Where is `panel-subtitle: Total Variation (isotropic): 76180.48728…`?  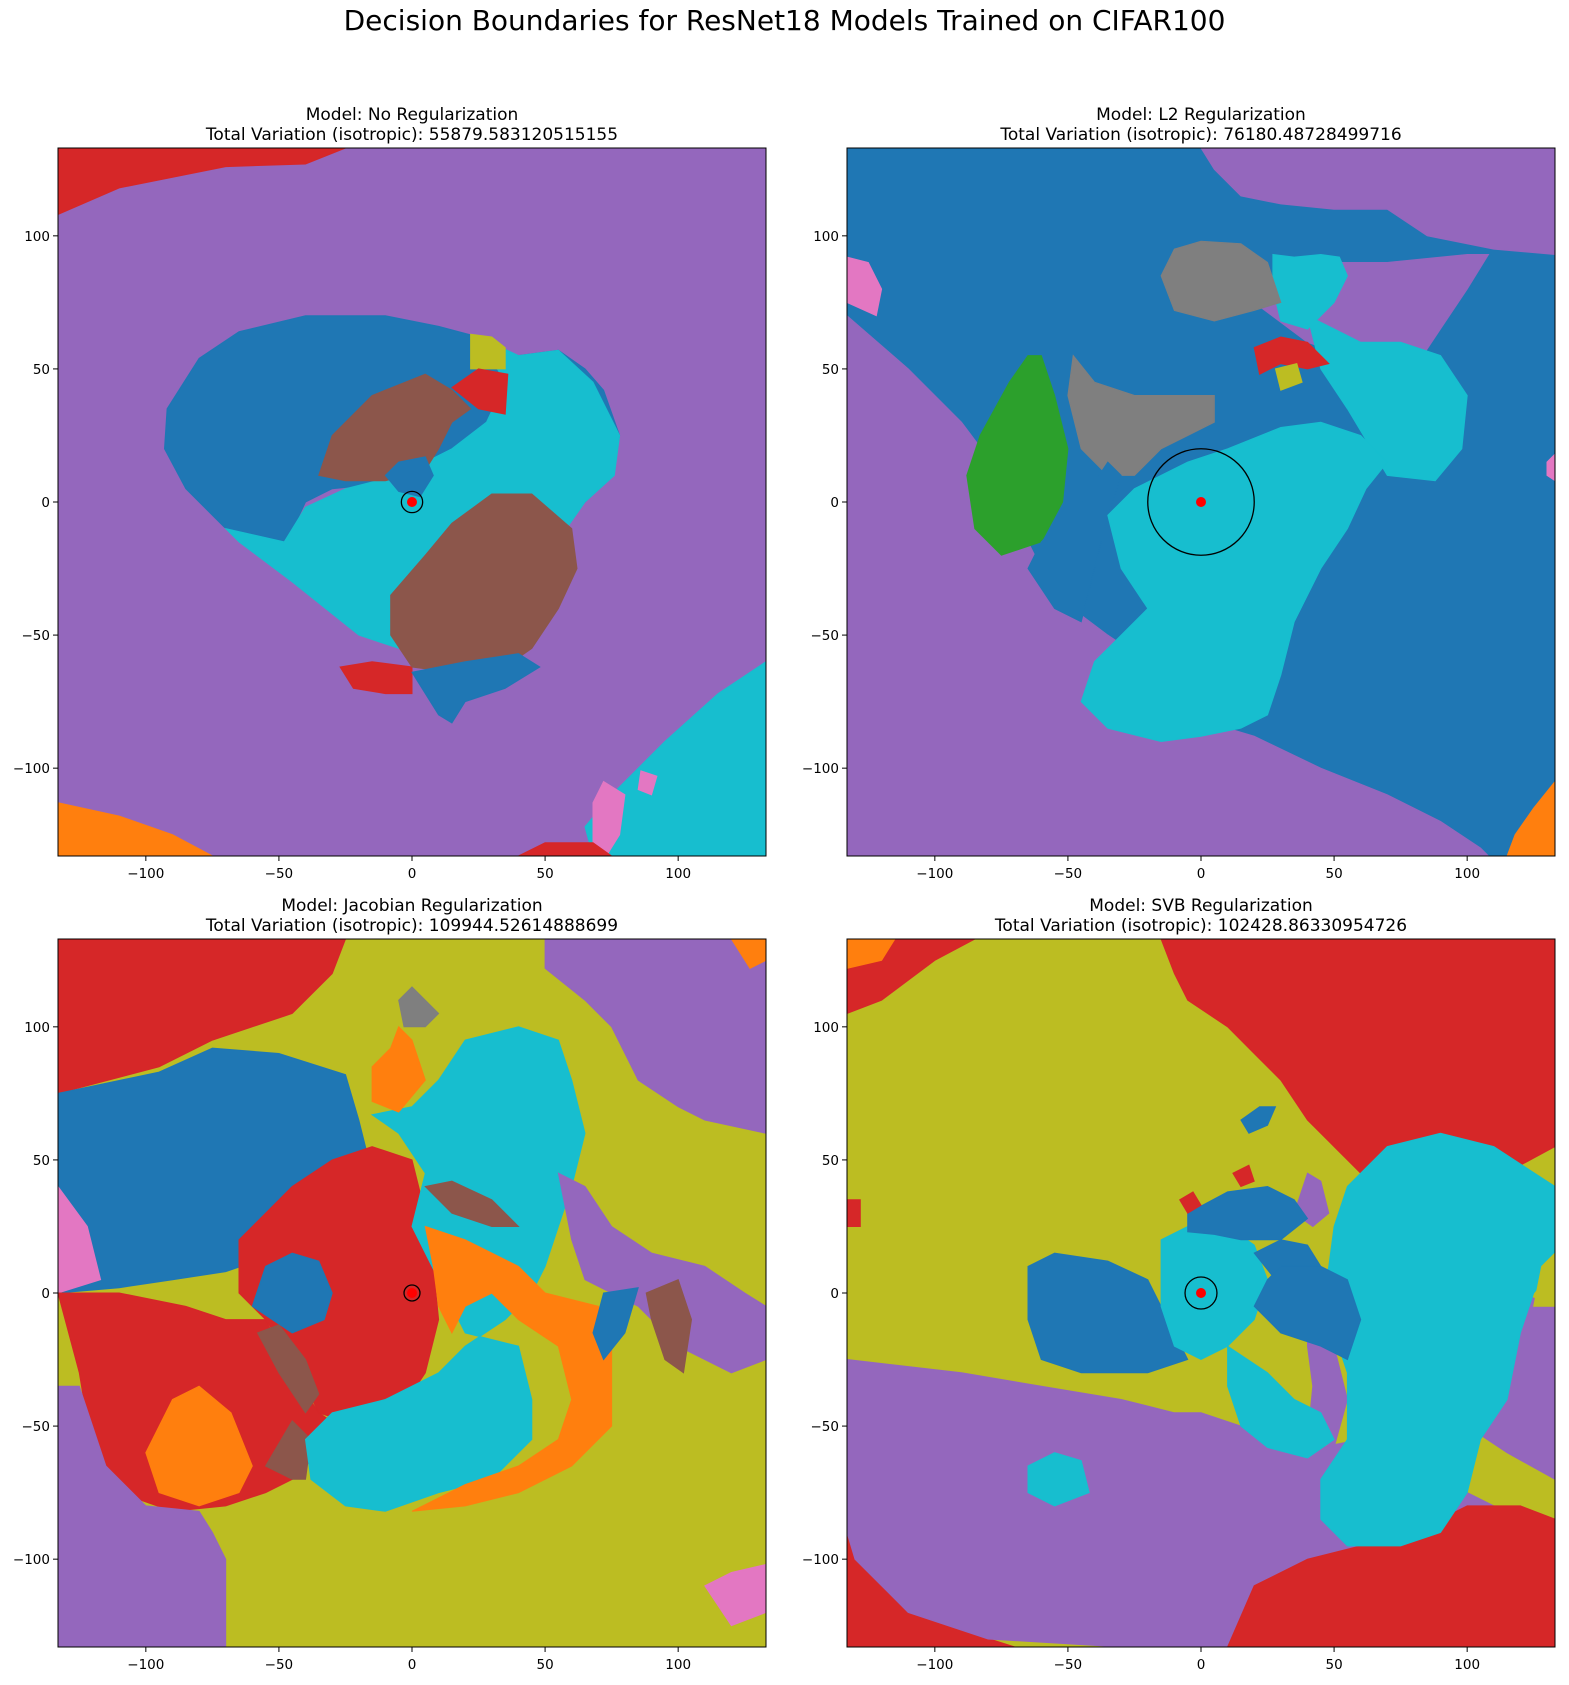 panel-subtitle: Total Variation (isotropic): 76180.48728… is located at coordinates (1200, 135).